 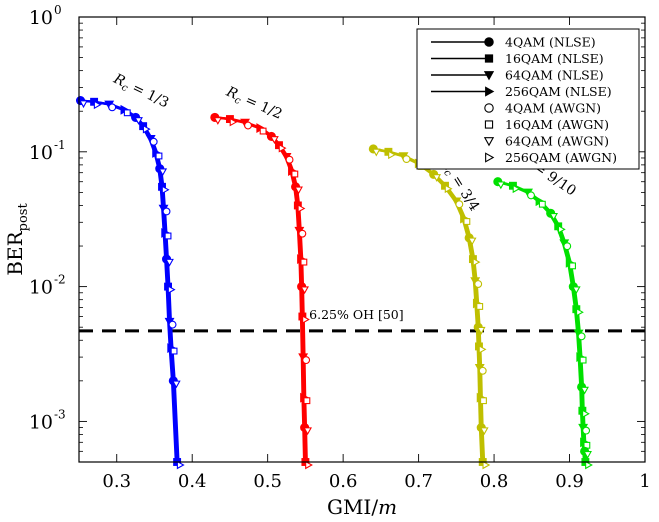 What do you see at coordinates (550, 42) in the screenshot?
I see `legend-label: 4QAM (NLSE)` at bounding box center [550, 42].